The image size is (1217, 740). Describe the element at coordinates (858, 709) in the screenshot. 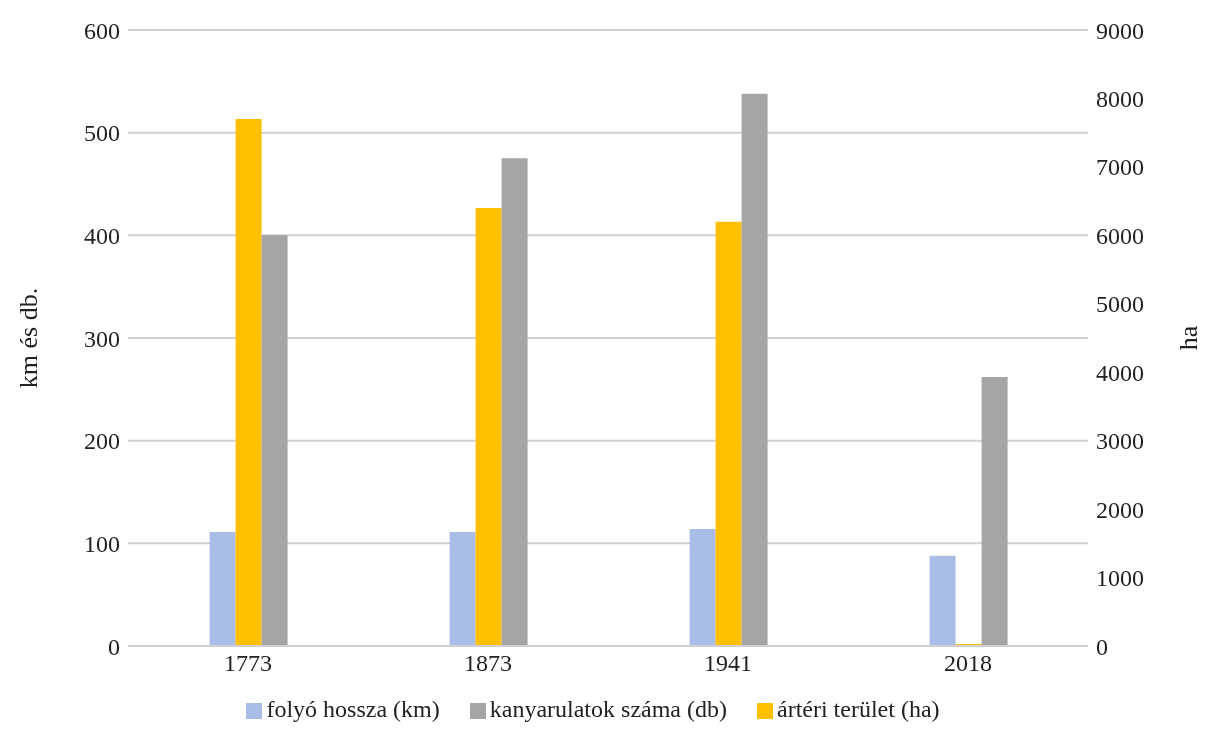

I see `legend-label: ártéri terület (ha)` at that location.